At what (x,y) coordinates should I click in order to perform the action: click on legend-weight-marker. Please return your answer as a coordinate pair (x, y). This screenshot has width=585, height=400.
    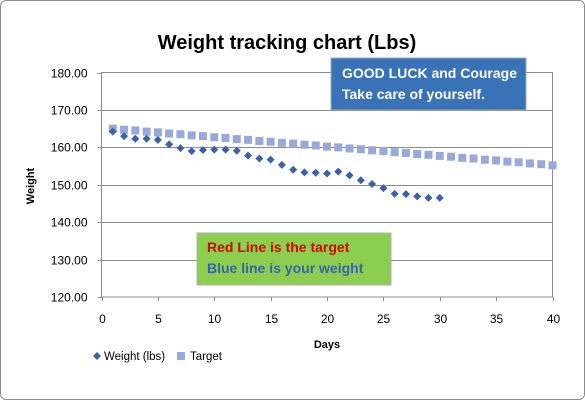
    Looking at the image, I should click on (97, 356).